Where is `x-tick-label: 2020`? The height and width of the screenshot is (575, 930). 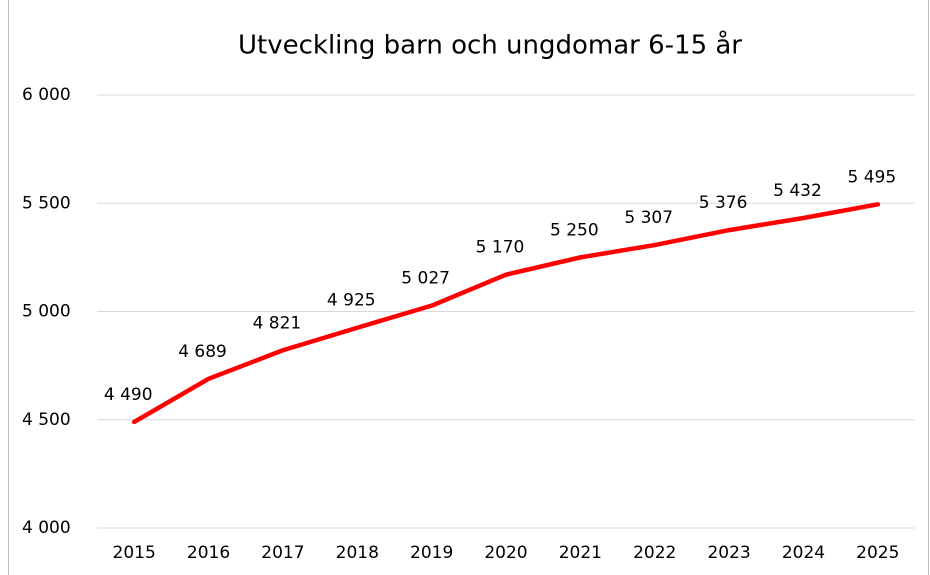 x-tick-label: 2020 is located at coordinates (505, 553).